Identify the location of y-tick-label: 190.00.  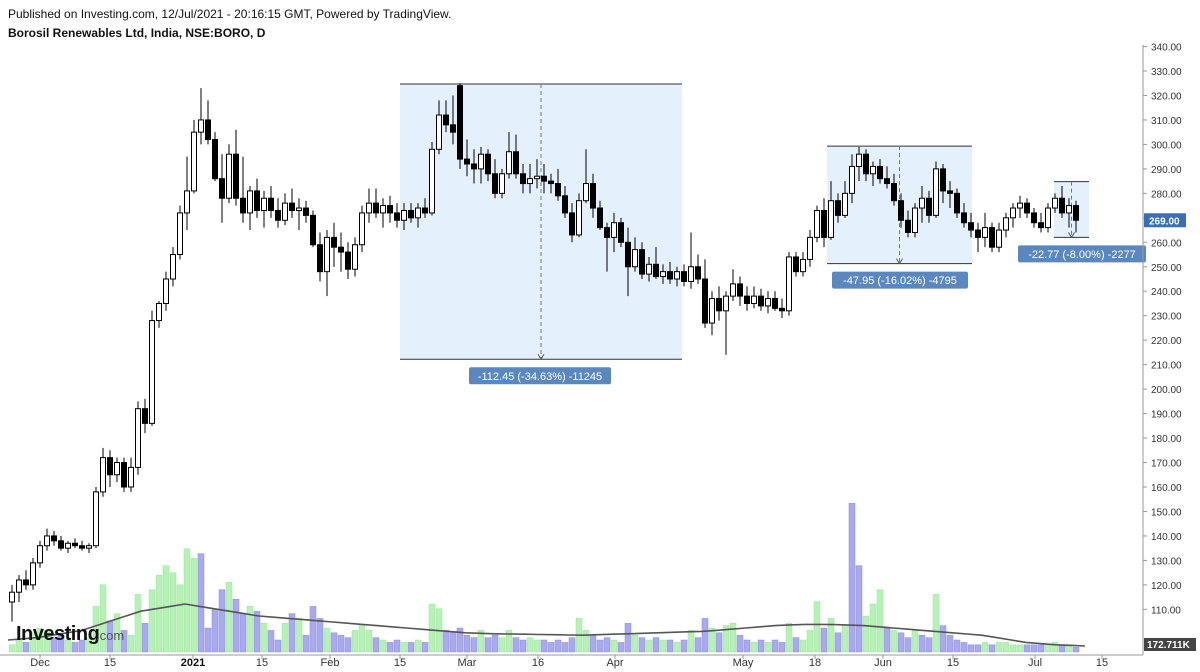
(1166, 415).